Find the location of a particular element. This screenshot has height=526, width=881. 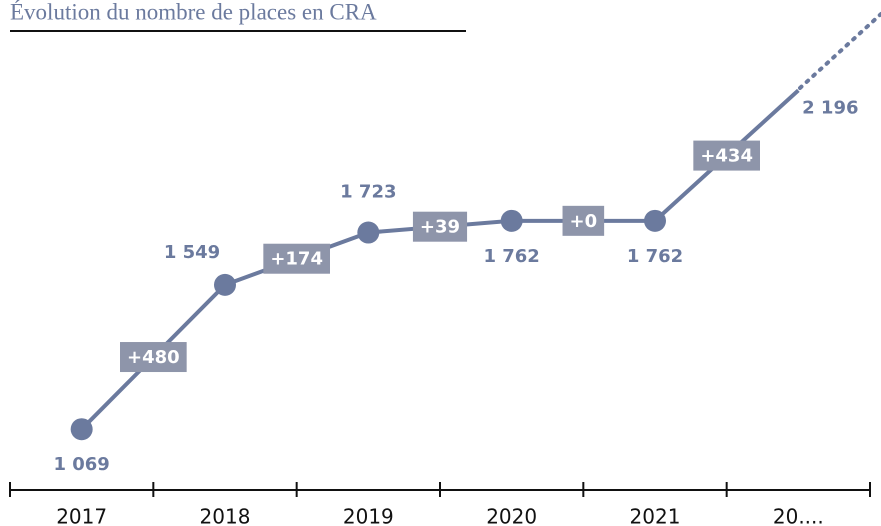

x-tick-label: 2017 is located at coordinates (81, 515).